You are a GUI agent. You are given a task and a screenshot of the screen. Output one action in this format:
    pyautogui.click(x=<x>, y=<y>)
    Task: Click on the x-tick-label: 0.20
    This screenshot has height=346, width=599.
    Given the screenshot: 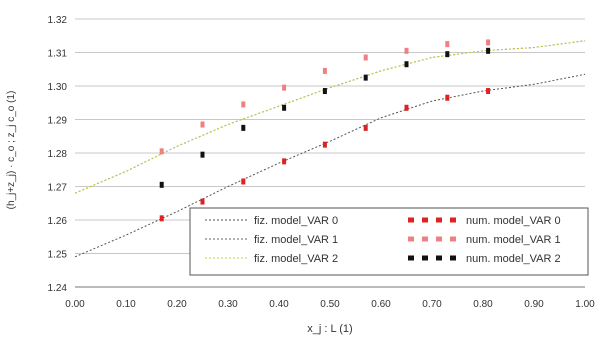 What is the action you would take?
    pyautogui.click(x=177, y=304)
    